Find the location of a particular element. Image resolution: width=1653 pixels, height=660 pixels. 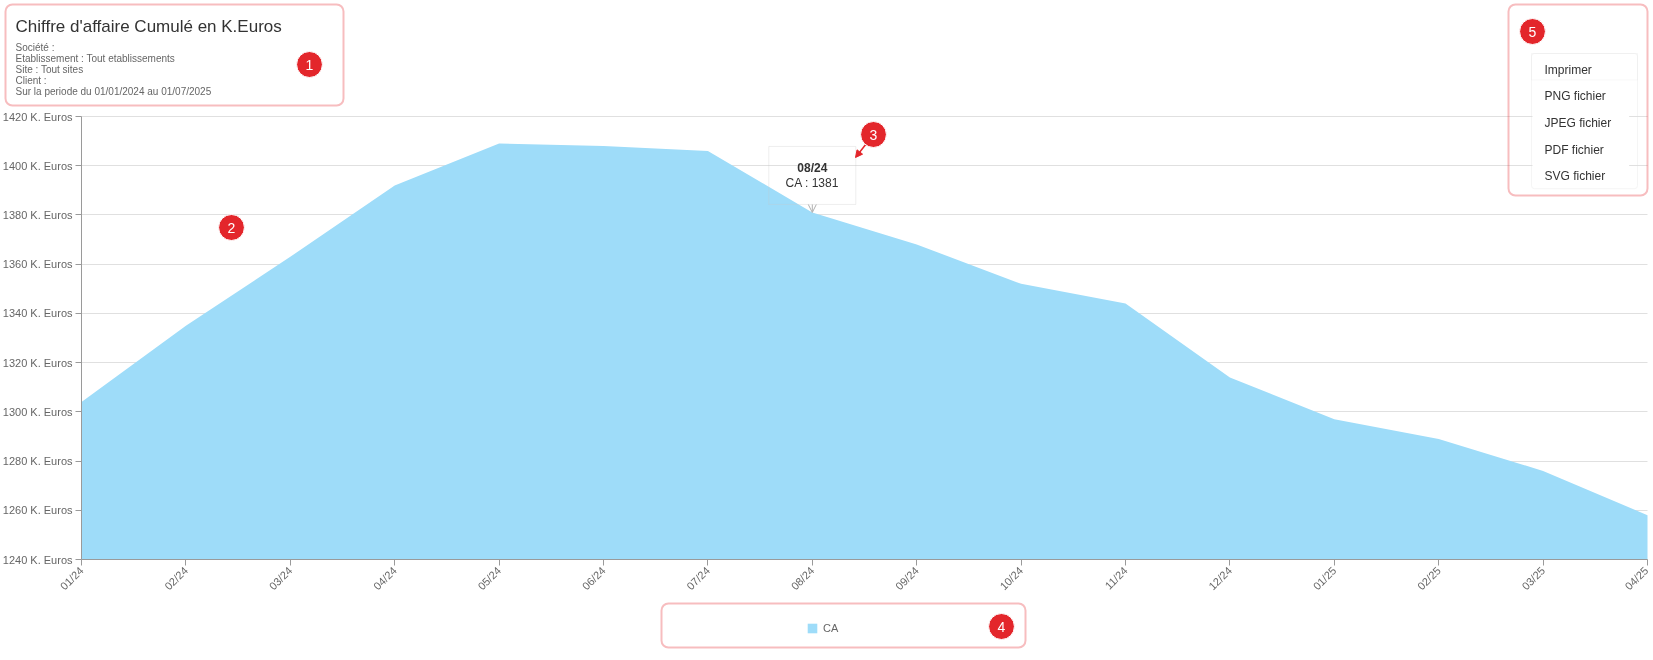

text: 4 is located at coordinates (1001, 626).